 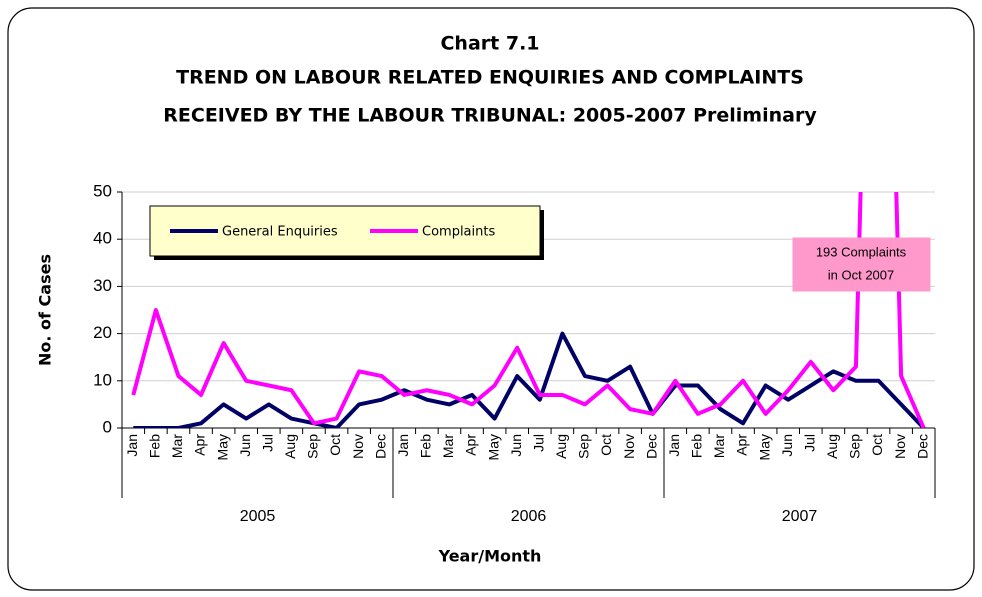 What do you see at coordinates (258, 516) in the screenshot?
I see `group-label: 2005` at bounding box center [258, 516].